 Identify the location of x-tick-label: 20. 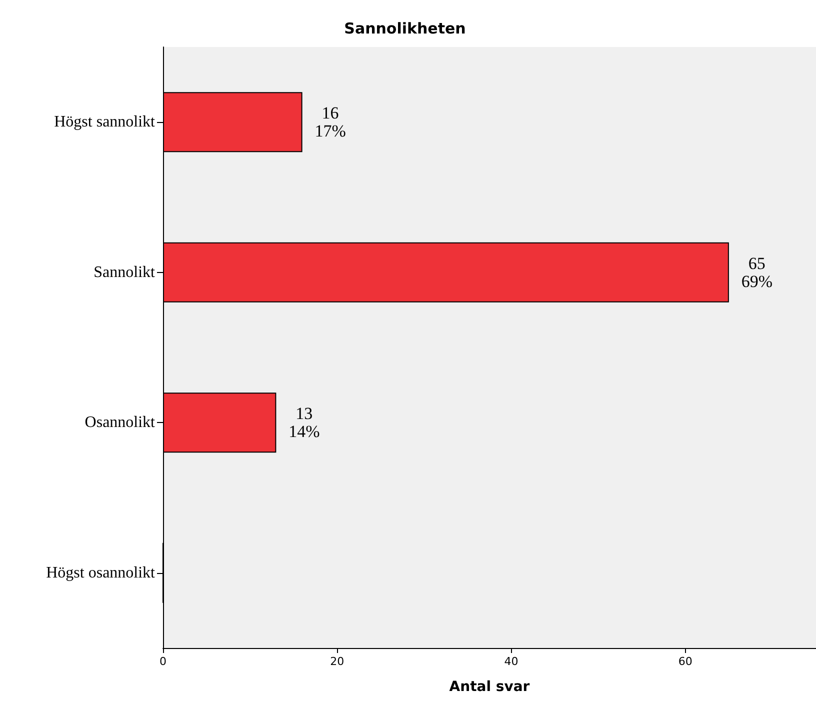
(337, 661).